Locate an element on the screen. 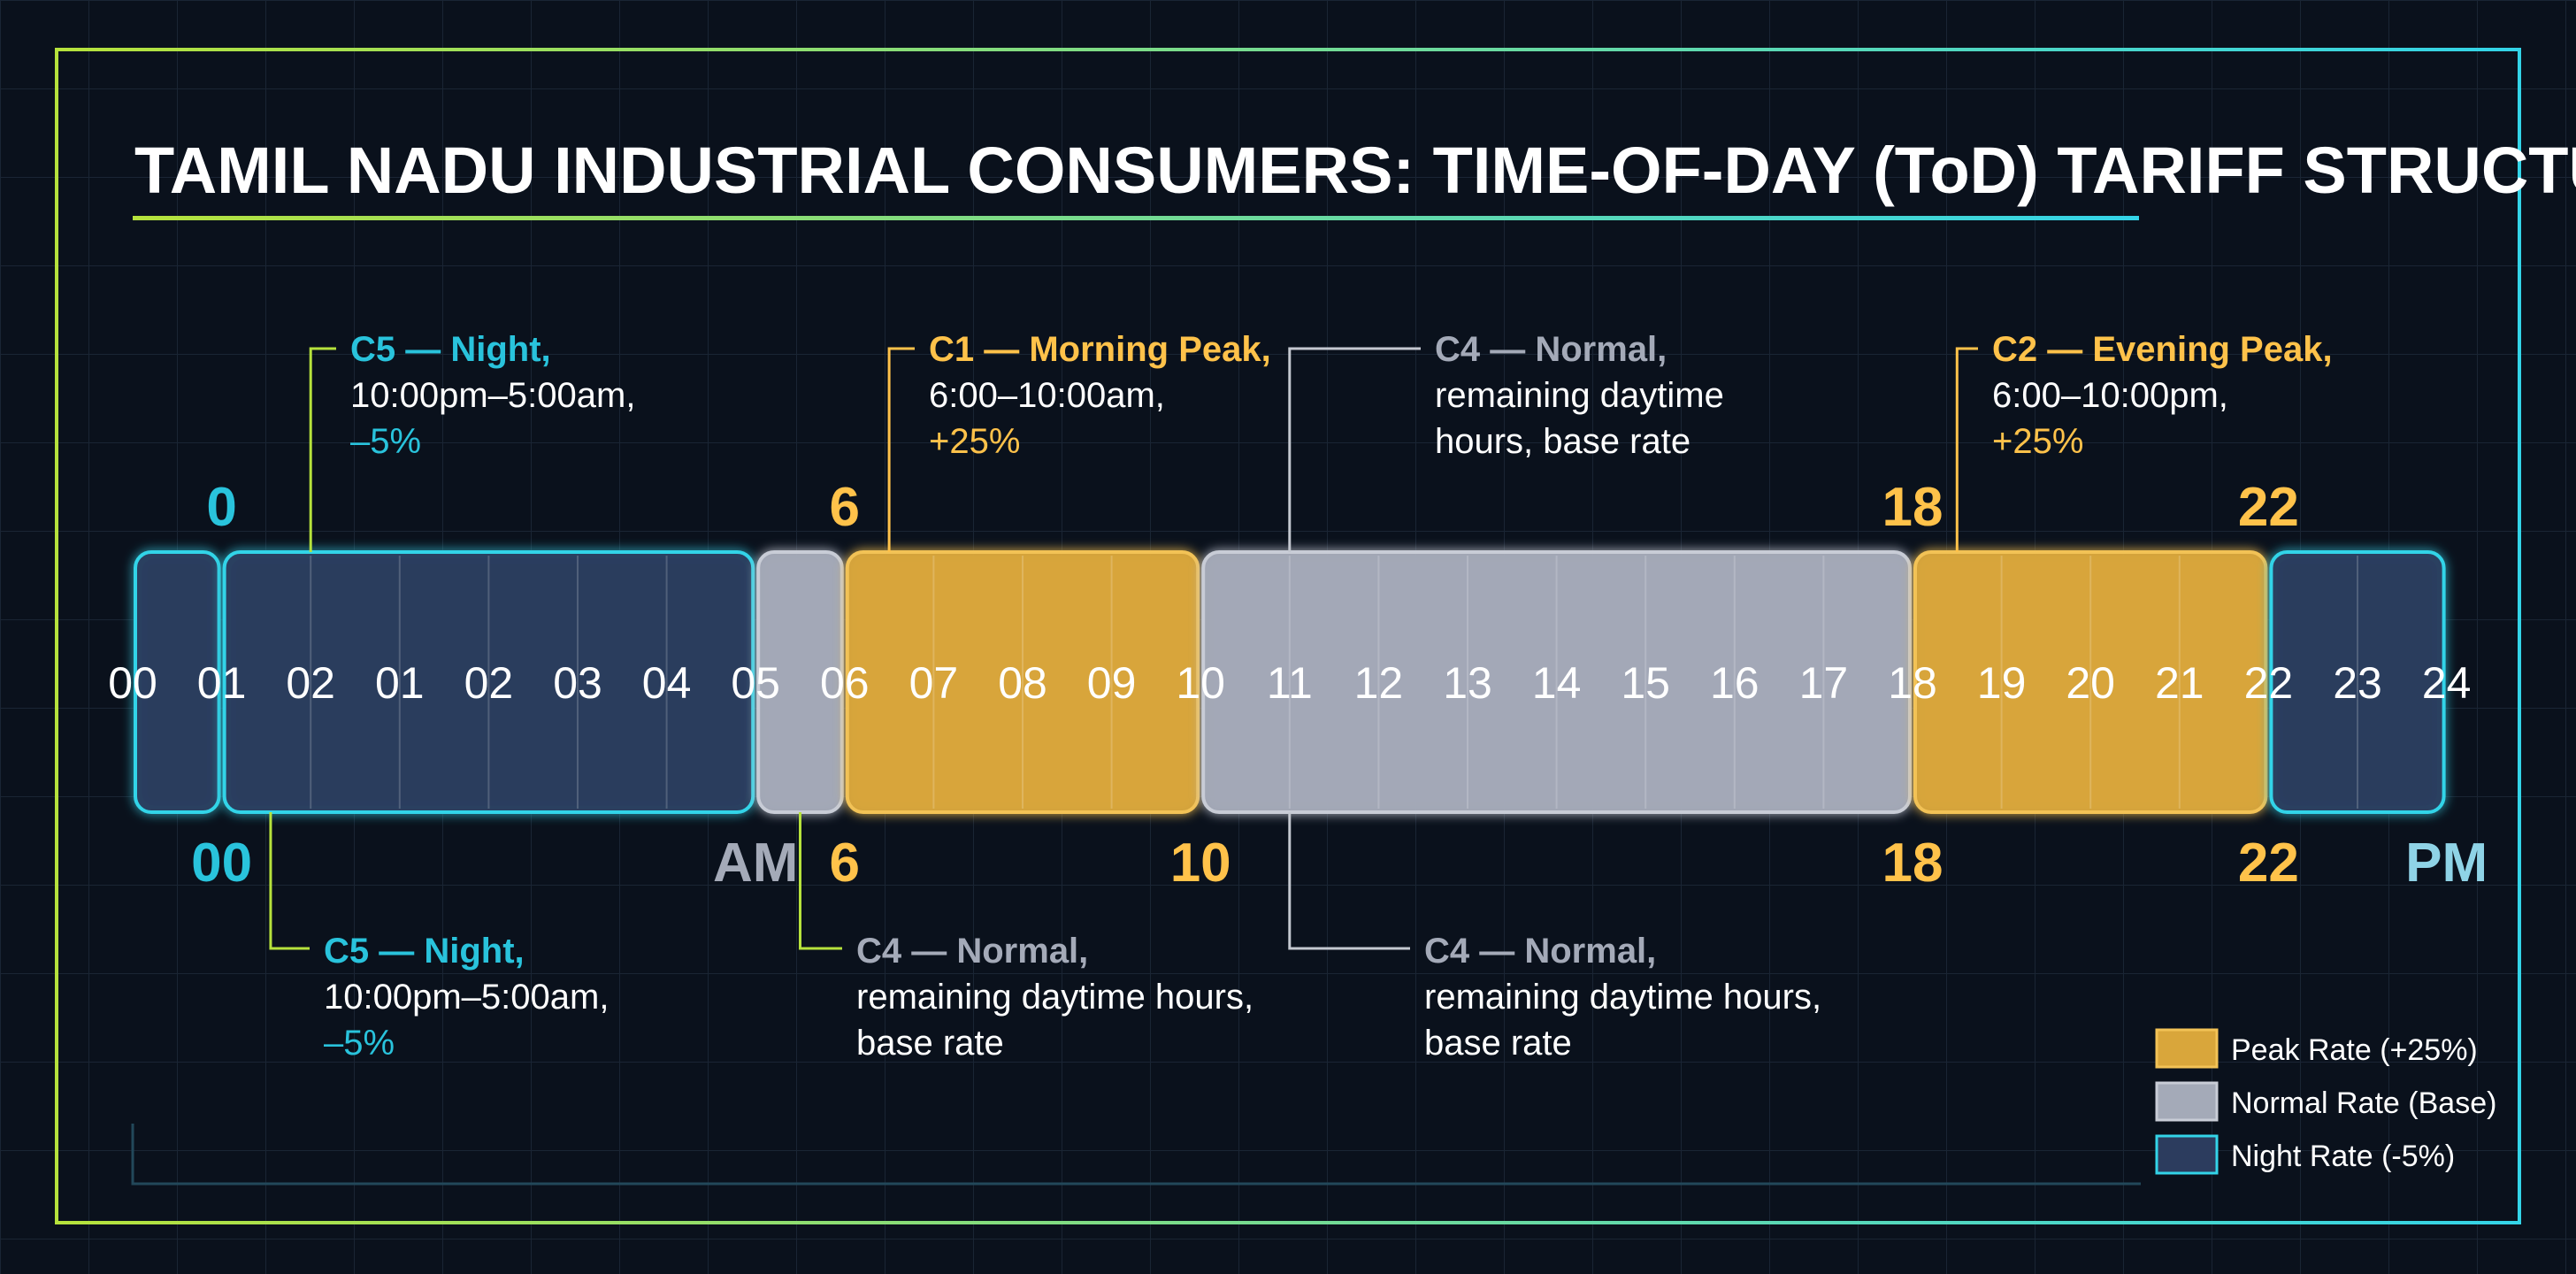 Image resolution: width=2576 pixels, height=1274 pixels. annotation-line: remaining daytime is located at coordinates (1579, 395).